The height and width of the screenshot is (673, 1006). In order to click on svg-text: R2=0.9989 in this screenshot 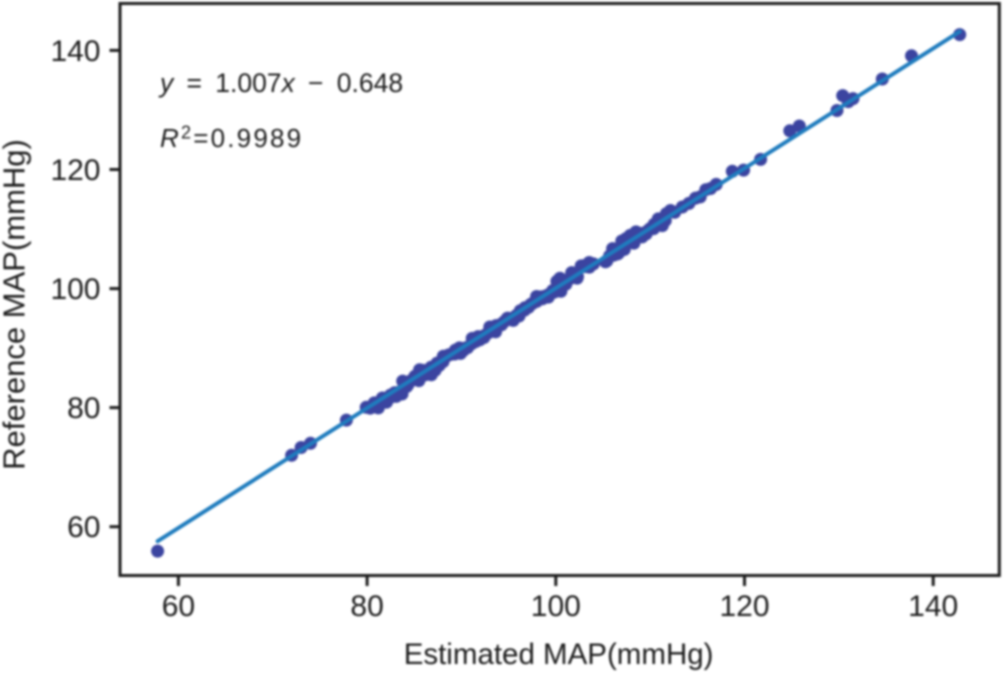, I will do `click(231, 138)`.